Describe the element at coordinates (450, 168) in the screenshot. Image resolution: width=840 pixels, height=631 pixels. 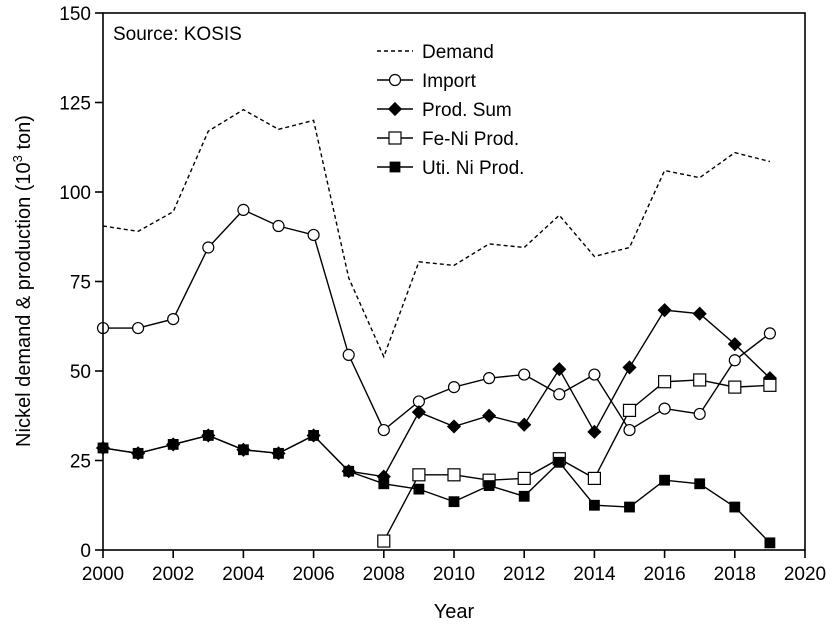
I see `legend-item-uti-ni-prod: Uti. Ni Prod.` at that location.